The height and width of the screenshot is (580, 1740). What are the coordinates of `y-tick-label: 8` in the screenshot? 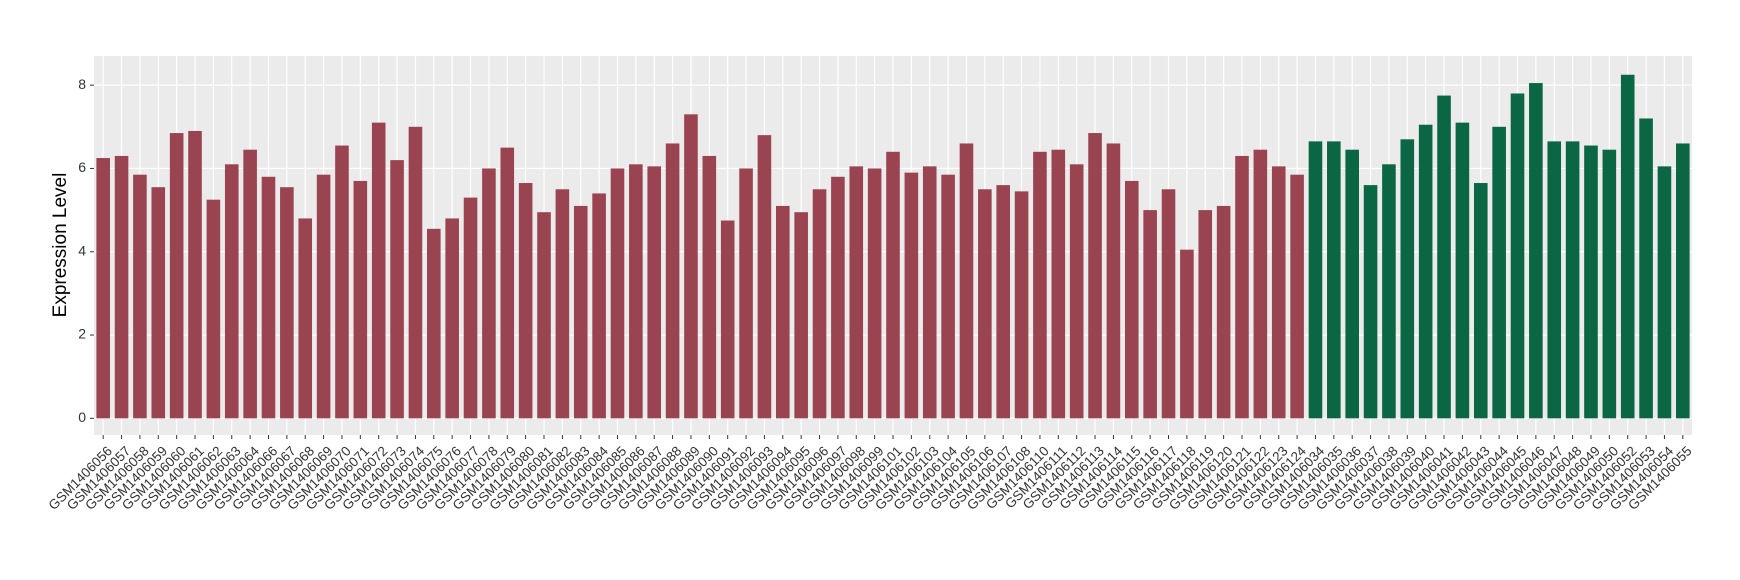 It's located at (82, 84).